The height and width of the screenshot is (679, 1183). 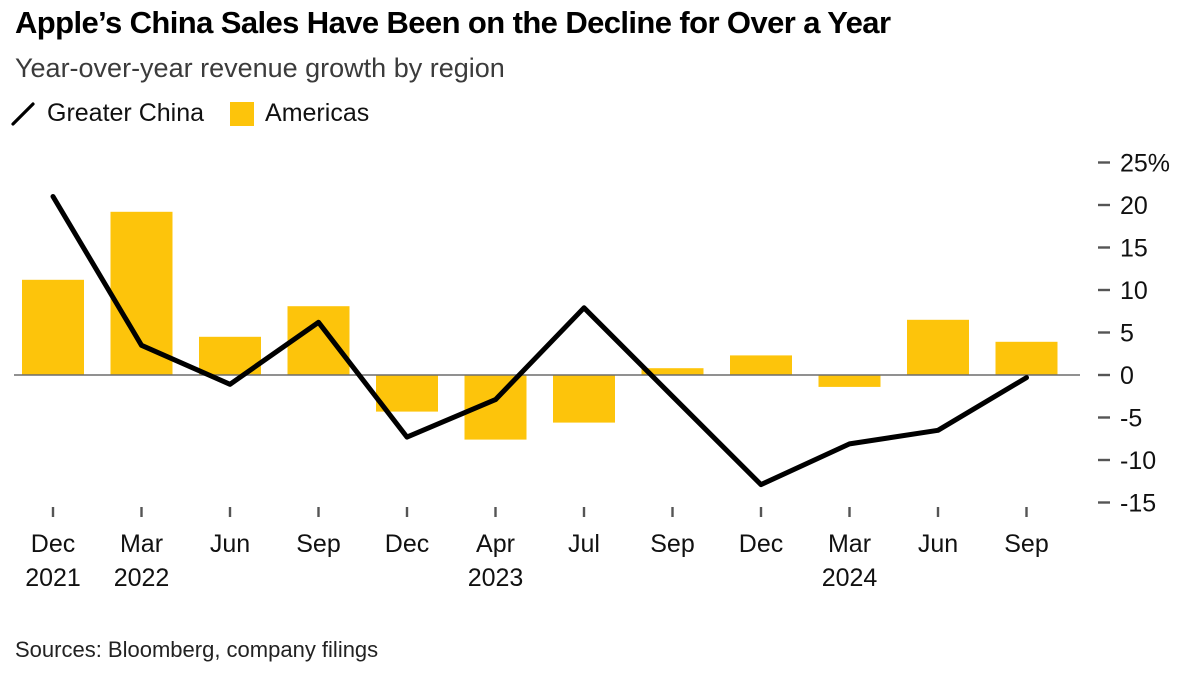 What do you see at coordinates (1138, 504) in the screenshot?
I see `y-axis-label: -15` at bounding box center [1138, 504].